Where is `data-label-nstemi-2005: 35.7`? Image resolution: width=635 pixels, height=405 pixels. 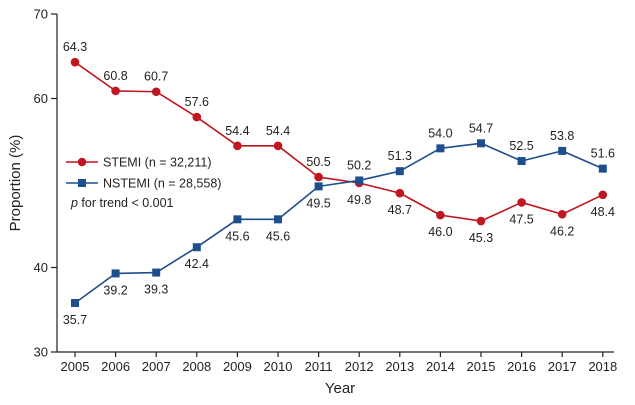
data-label-nstemi-2005: 35.7 is located at coordinates (75, 320).